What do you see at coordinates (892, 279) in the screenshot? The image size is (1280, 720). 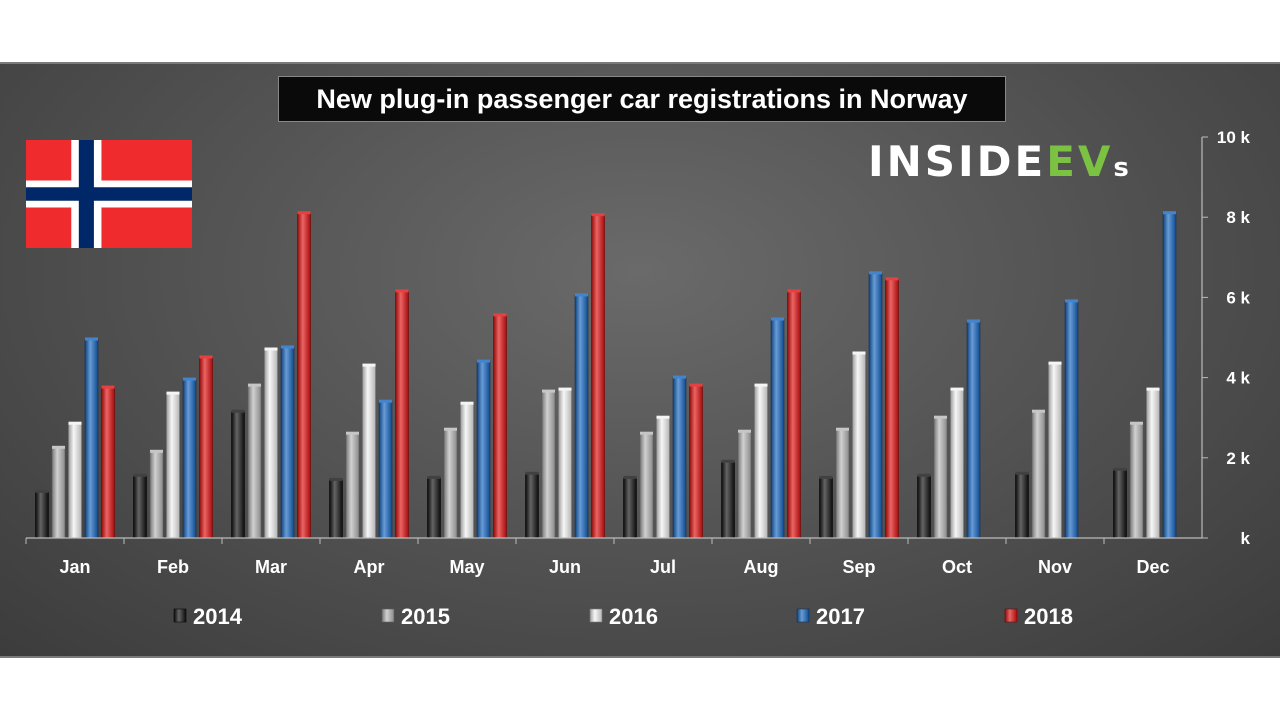 I see `bar-cap-2018-sep` at bounding box center [892, 279].